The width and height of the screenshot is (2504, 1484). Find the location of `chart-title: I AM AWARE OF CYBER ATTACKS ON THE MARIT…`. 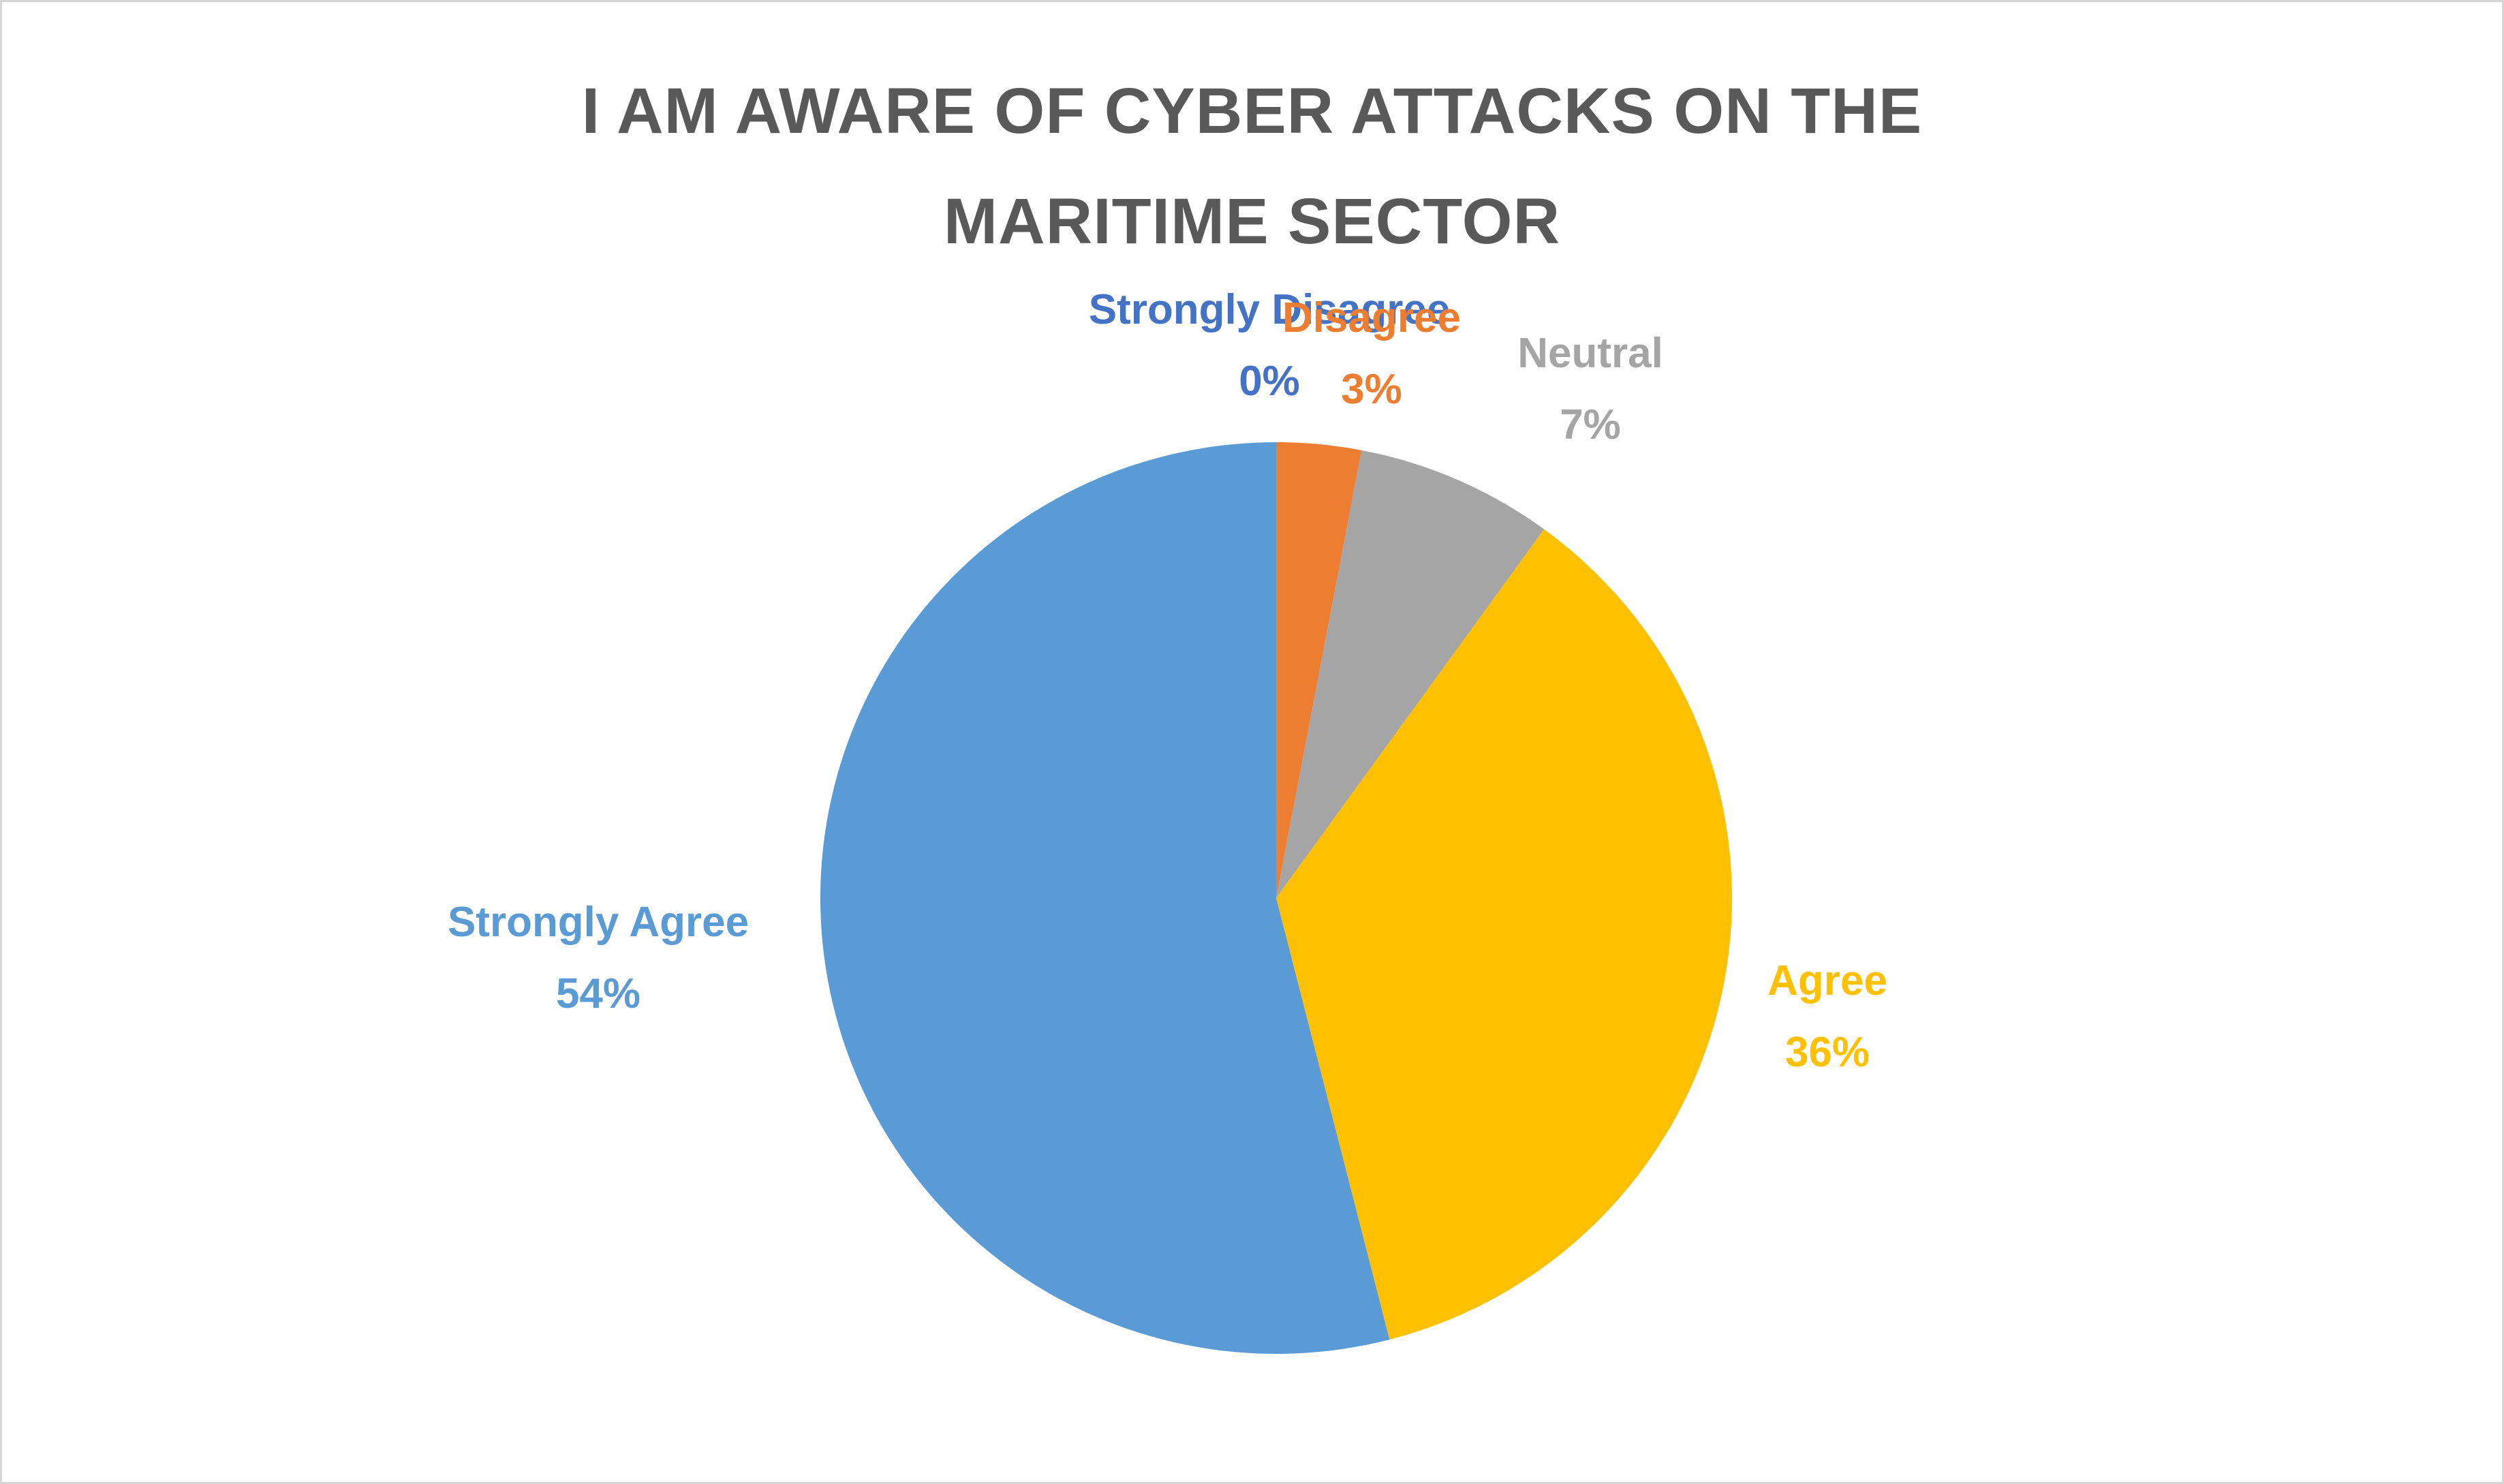

chart-title: I AM AWARE OF CYBER ATTACKS ON THE MARIT… is located at coordinates (1252, 167).